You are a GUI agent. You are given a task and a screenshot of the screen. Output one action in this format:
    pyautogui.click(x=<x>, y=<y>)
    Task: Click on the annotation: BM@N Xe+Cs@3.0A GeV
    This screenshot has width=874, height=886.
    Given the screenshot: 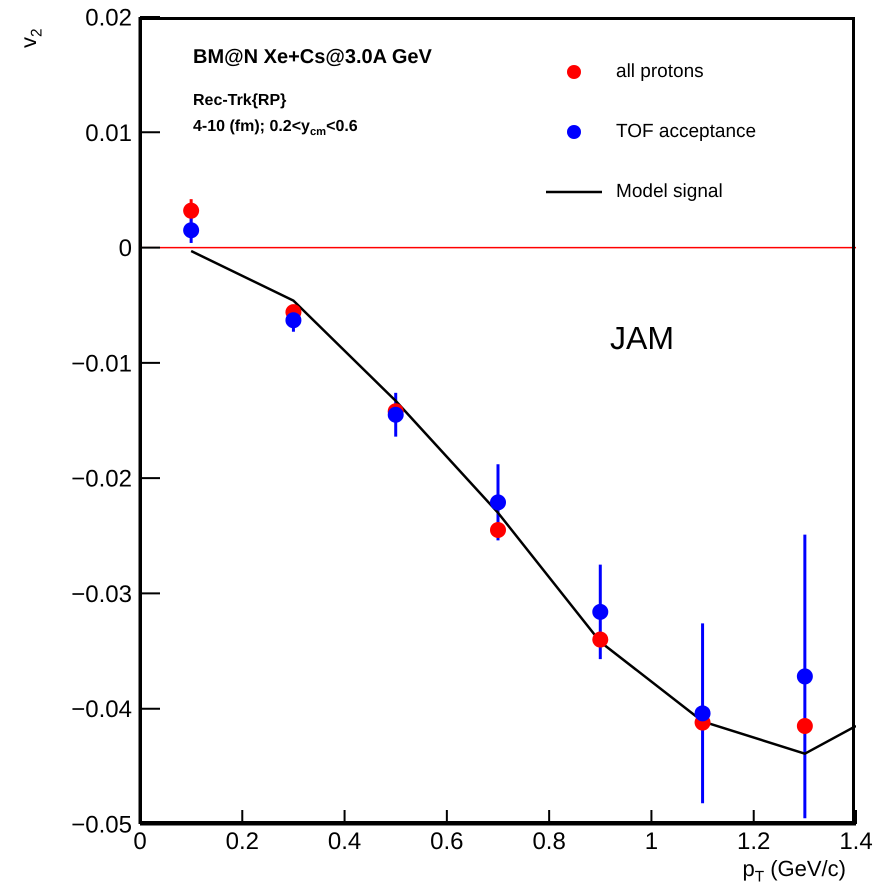 What is the action you would take?
    pyautogui.click(x=312, y=57)
    